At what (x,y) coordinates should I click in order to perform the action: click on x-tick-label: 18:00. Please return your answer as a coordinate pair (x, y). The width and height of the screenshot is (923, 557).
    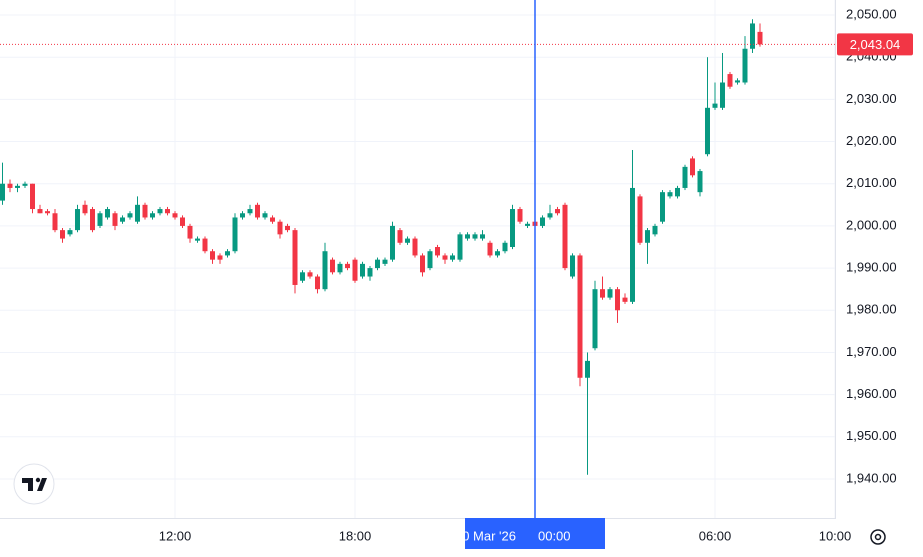
    Looking at the image, I should click on (355, 535).